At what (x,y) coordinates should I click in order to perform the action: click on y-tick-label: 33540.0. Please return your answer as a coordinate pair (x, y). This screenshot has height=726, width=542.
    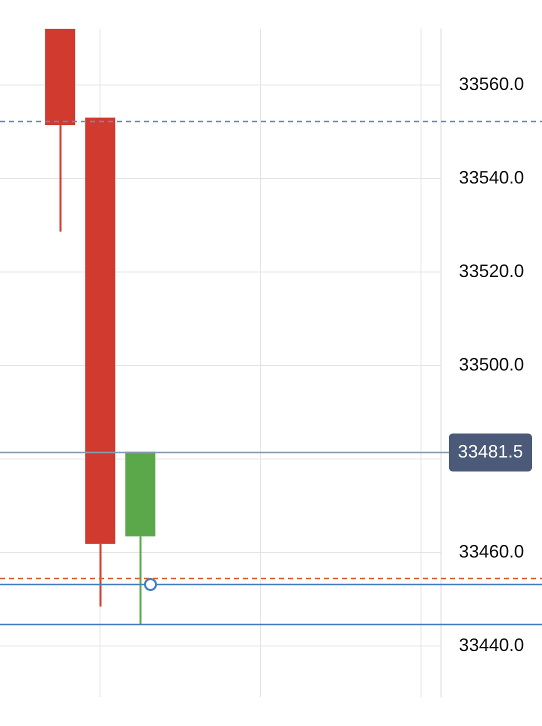
    Looking at the image, I should click on (491, 177).